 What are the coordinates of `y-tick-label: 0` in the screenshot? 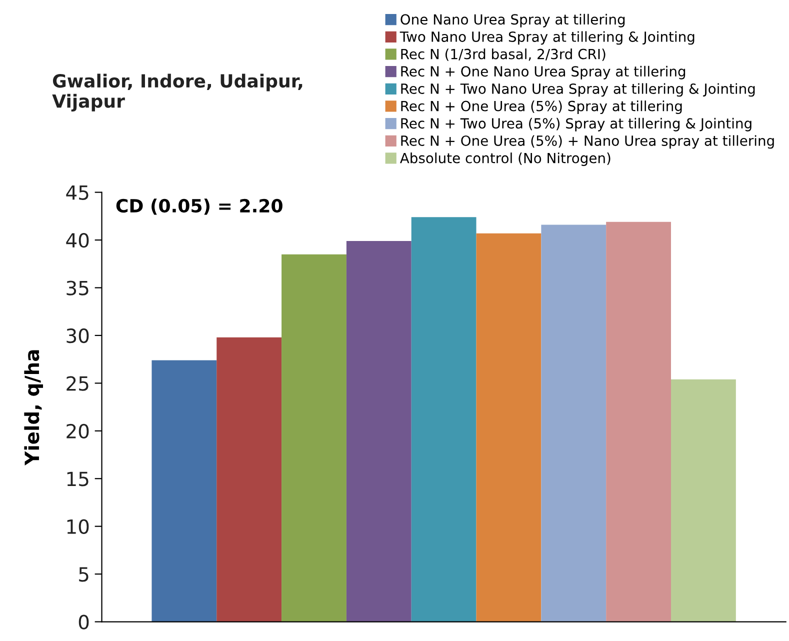 It's located at (83, 622).